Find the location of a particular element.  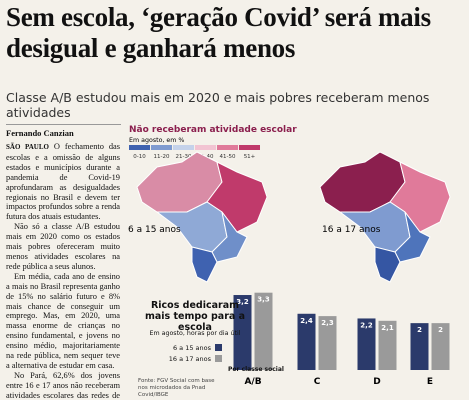

map-label: 16 a 17 anos is located at coordinates (351, 230).